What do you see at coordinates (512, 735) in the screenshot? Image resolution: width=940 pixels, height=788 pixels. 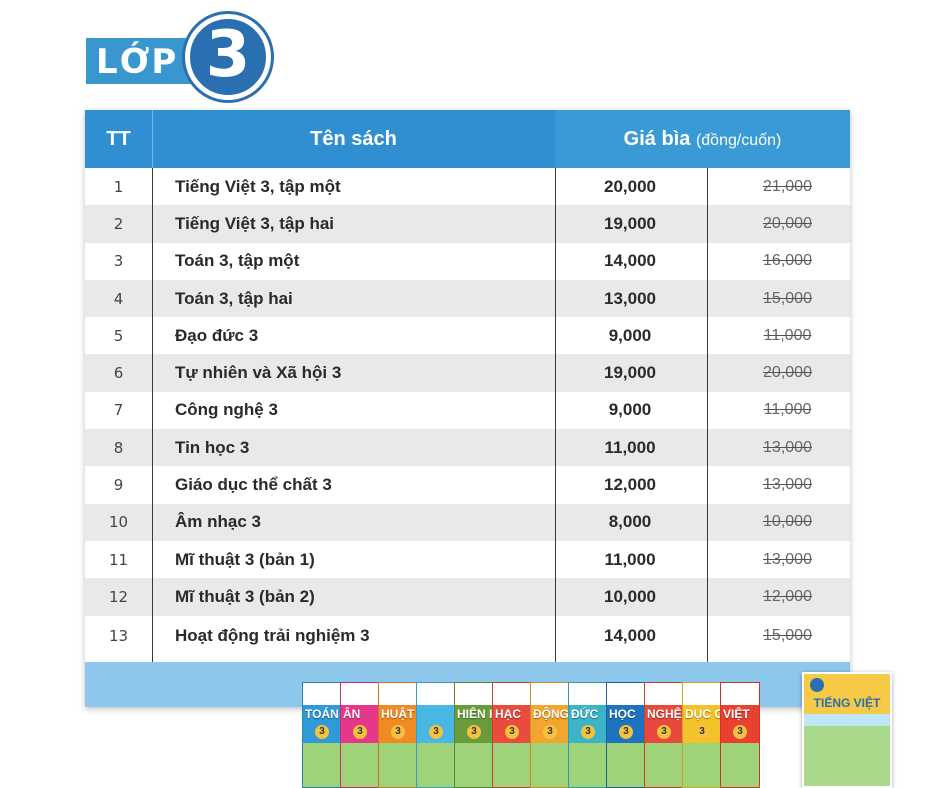 I see `book-cover: HẠC 3` at bounding box center [512, 735].